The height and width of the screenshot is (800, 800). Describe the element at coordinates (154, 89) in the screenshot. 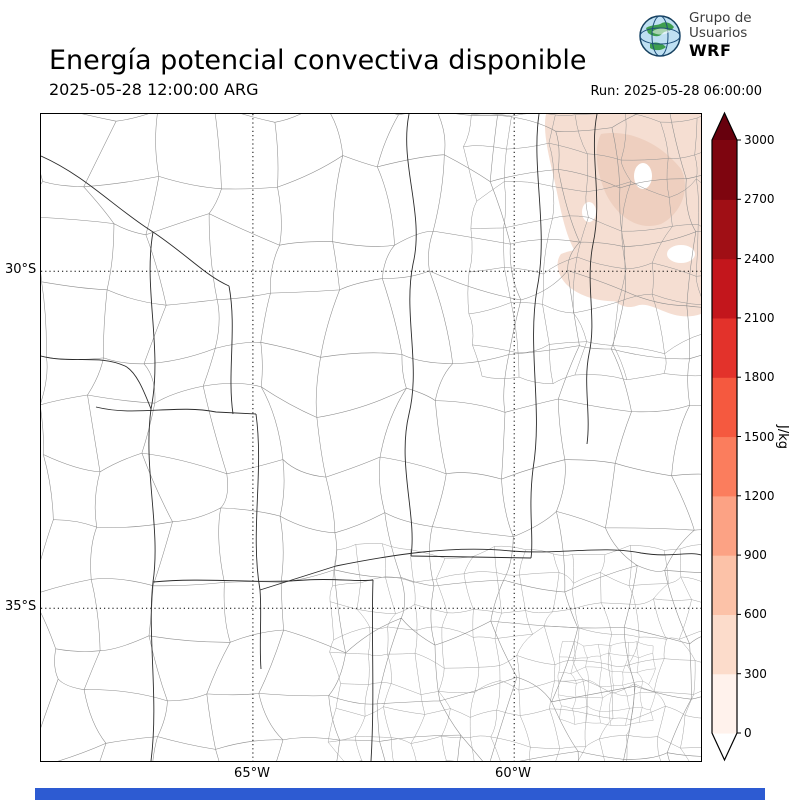

I see `valid-time-label: 2025-05-28 12:00:00 ARG` at that location.